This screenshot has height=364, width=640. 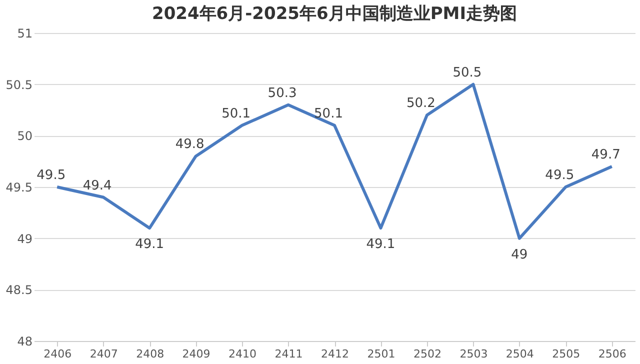 What do you see at coordinates (24, 136) in the screenshot?
I see `y-tick-label: 50` at bounding box center [24, 136].